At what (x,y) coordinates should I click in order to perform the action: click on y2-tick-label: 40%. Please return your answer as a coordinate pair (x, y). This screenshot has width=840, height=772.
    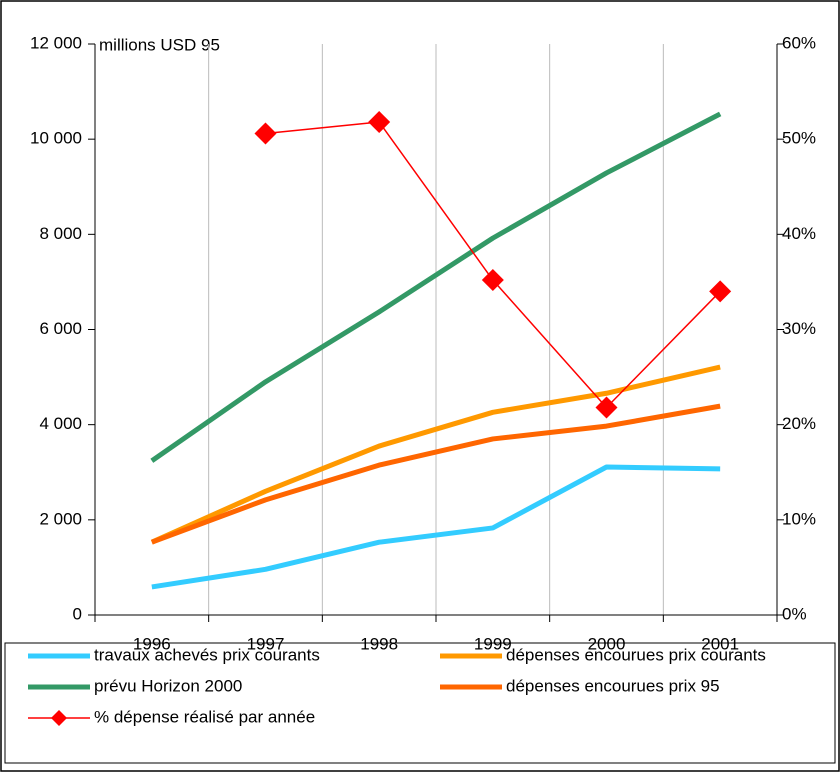
    Looking at the image, I should click on (799, 233).